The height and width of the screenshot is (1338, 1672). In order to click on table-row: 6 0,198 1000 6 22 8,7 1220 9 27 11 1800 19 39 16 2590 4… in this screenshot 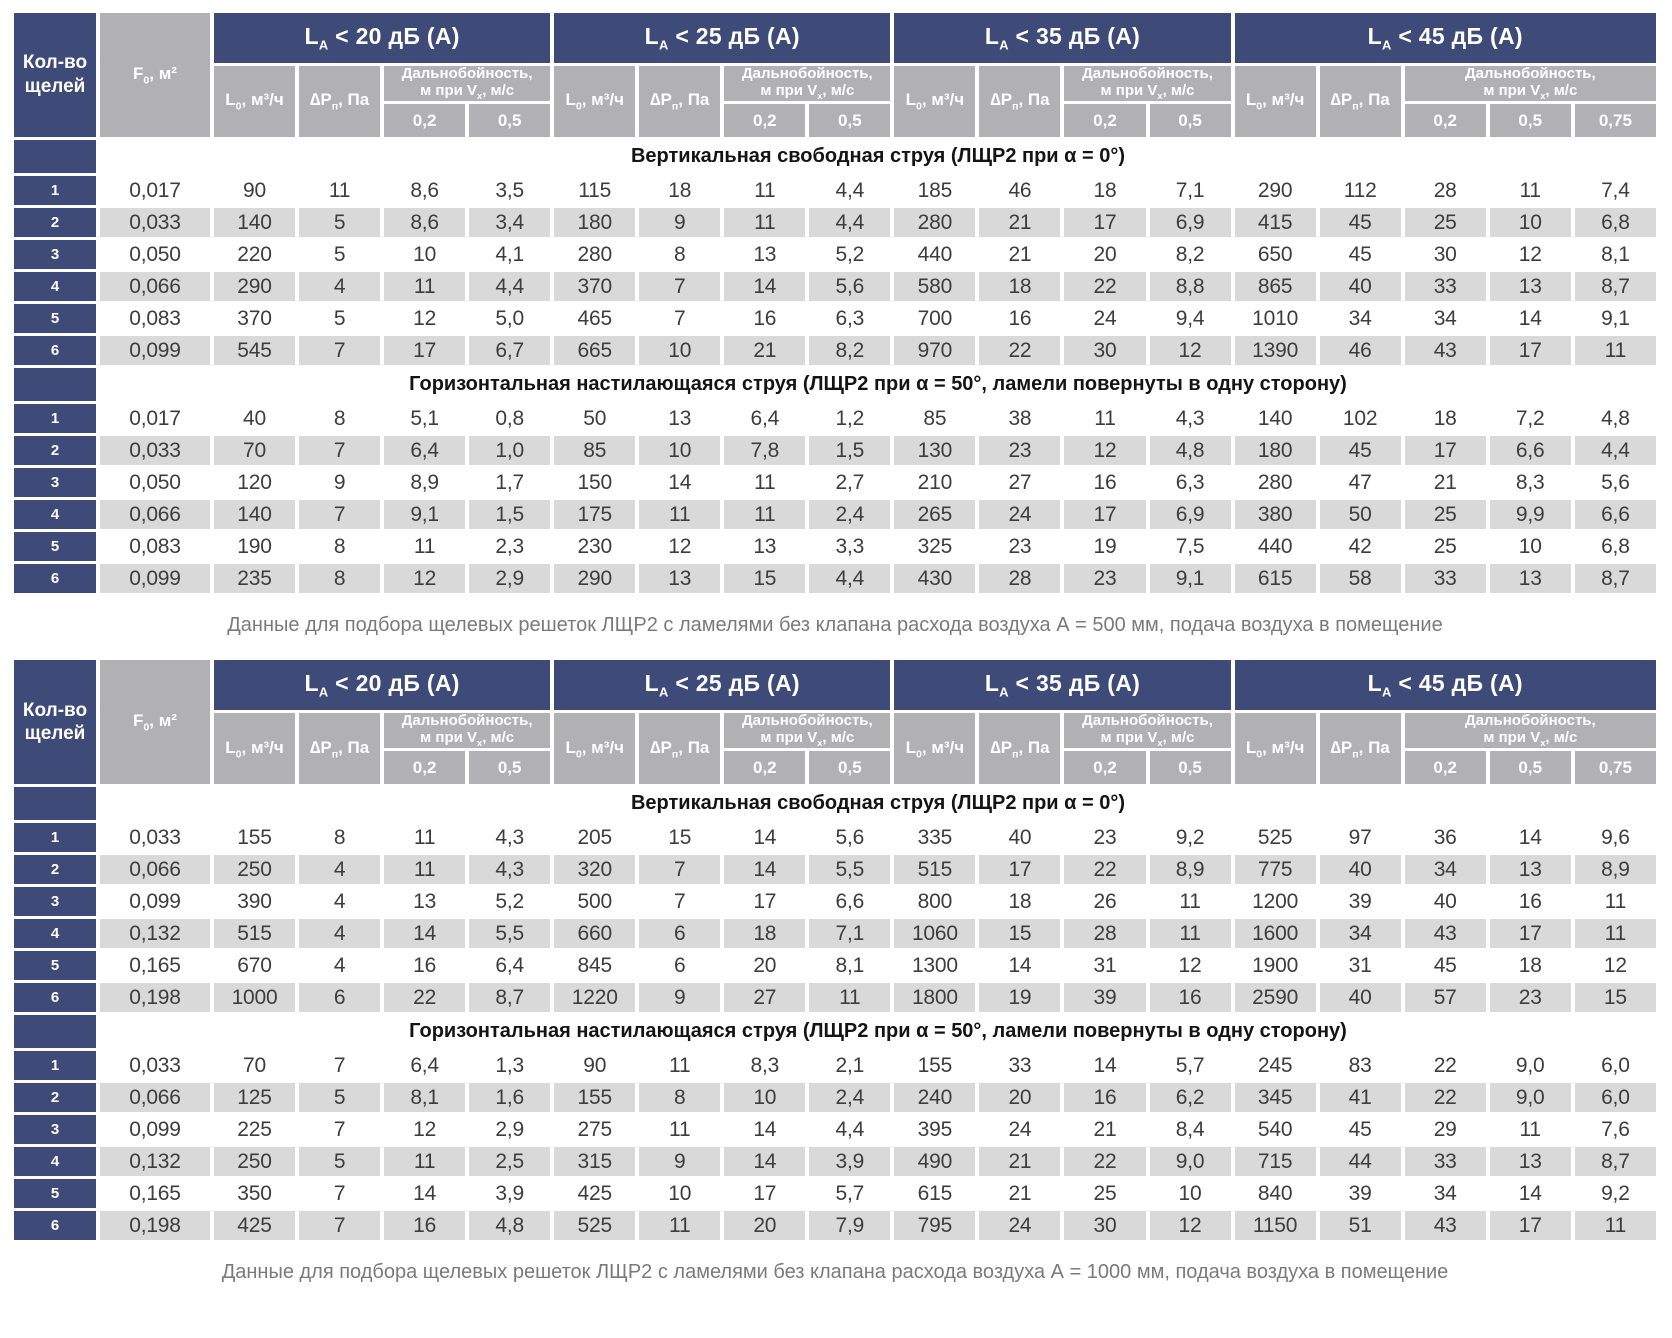, I will do `click(835, 998)`.